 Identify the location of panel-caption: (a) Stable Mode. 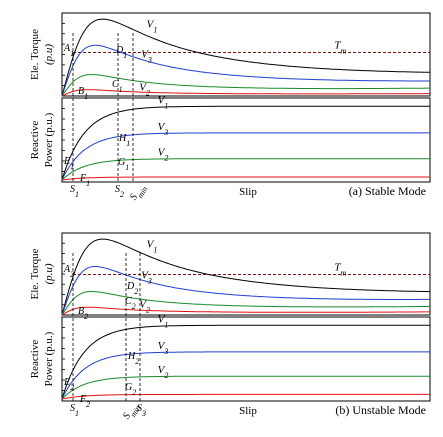
(387, 191).